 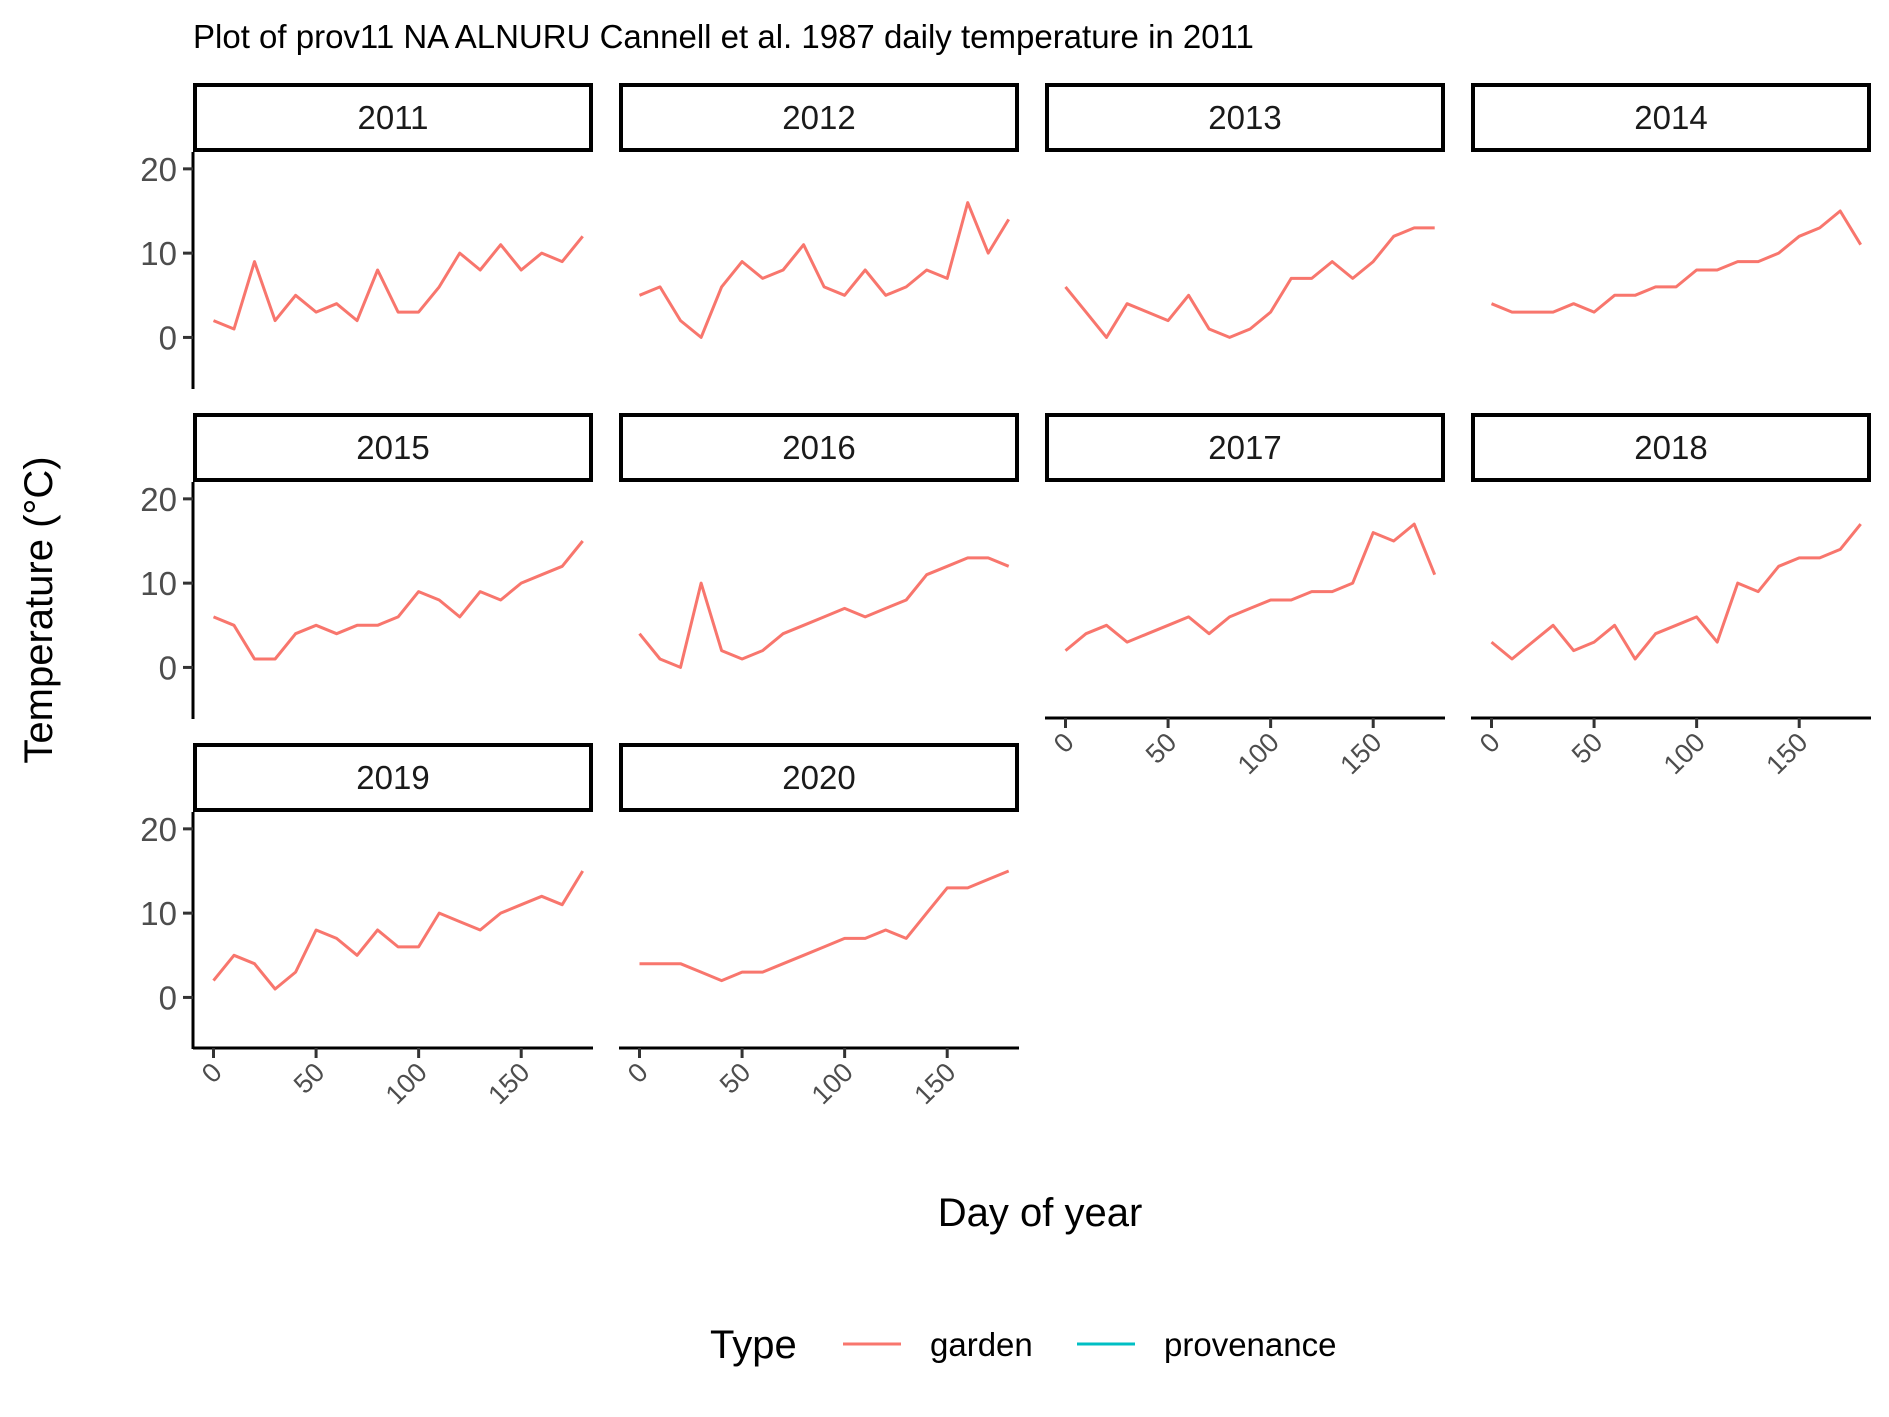 I want to click on facet-panel-2012: 2012, so click(x=819, y=211).